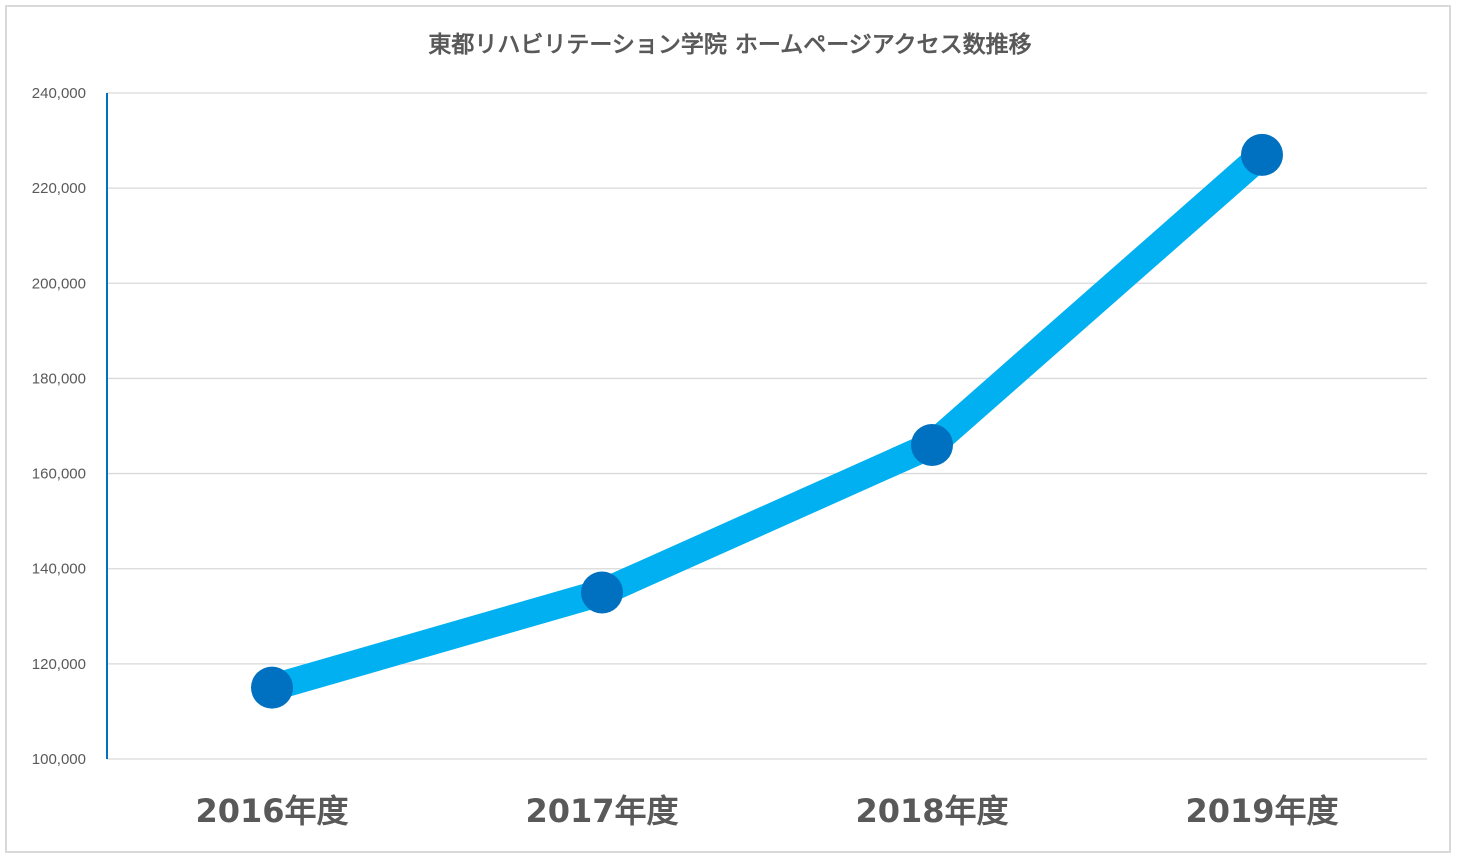  Describe the element at coordinates (59, 664) in the screenshot. I see `y-tick-label: 120,000` at that location.